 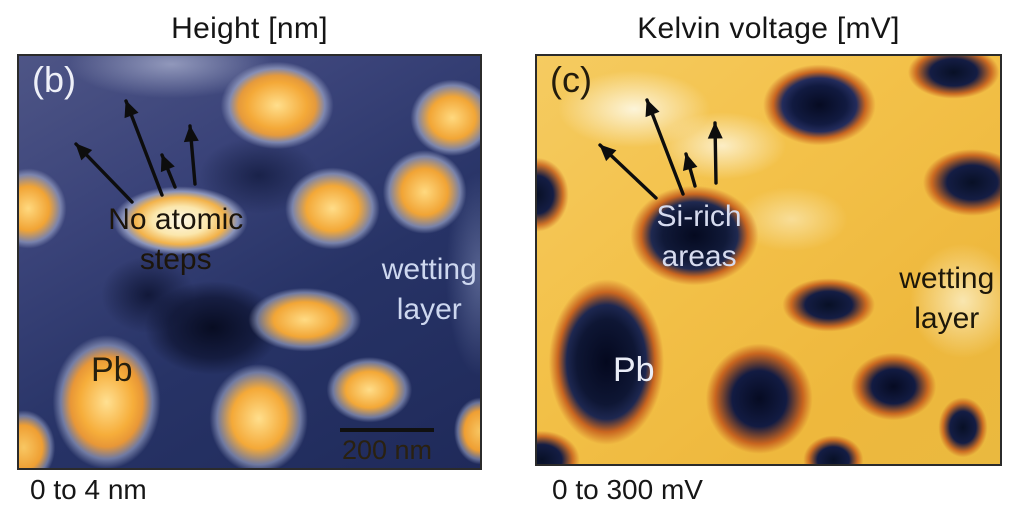 I want to click on wetting-layer-c-line1: wetting, so click(x=947, y=278).